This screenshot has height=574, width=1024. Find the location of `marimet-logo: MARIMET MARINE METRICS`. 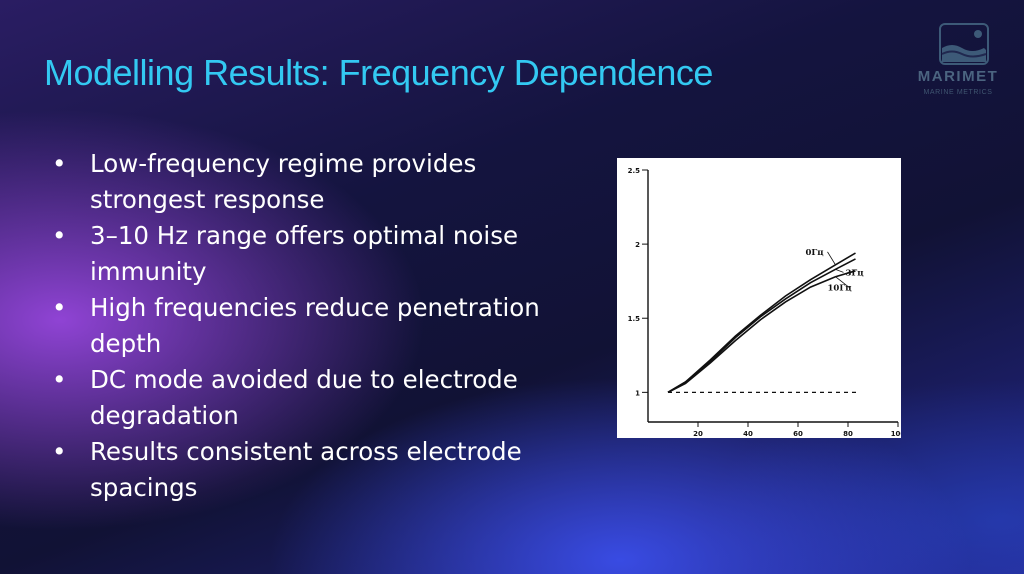

marimet-logo: MARIMET MARINE METRICS is located at coordinates (958, 64).